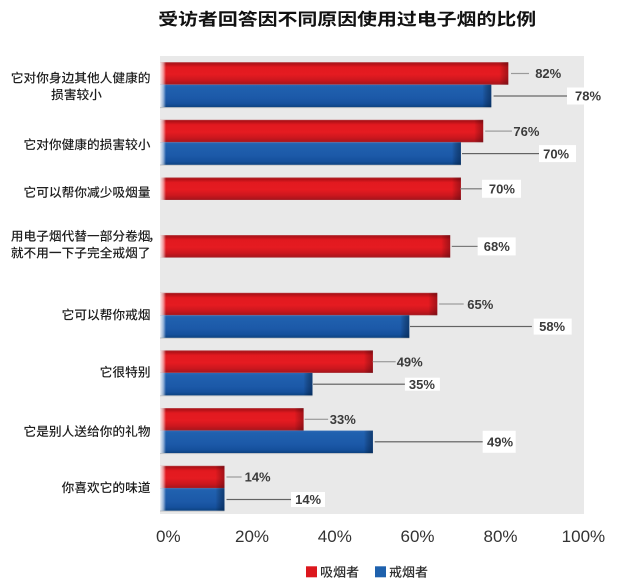 Image resolution: width=640 pixels, height=585 pixels. What do you see at coordinates (552, 326) in the screenshot?
I see `svg-text: 58%` at bounding box center [552, 326].